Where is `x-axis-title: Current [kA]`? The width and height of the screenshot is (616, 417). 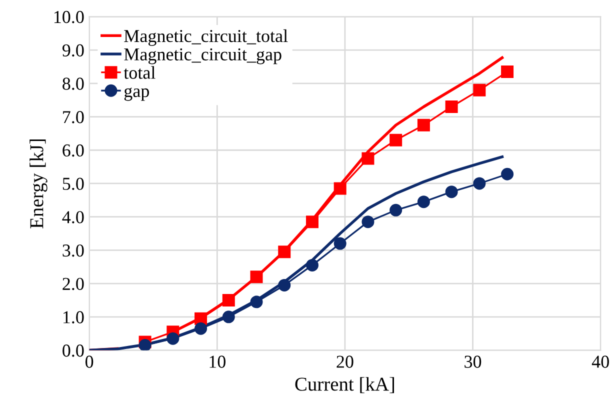
x-axis-title: Current [kA] is located at coordinates (344, 385).